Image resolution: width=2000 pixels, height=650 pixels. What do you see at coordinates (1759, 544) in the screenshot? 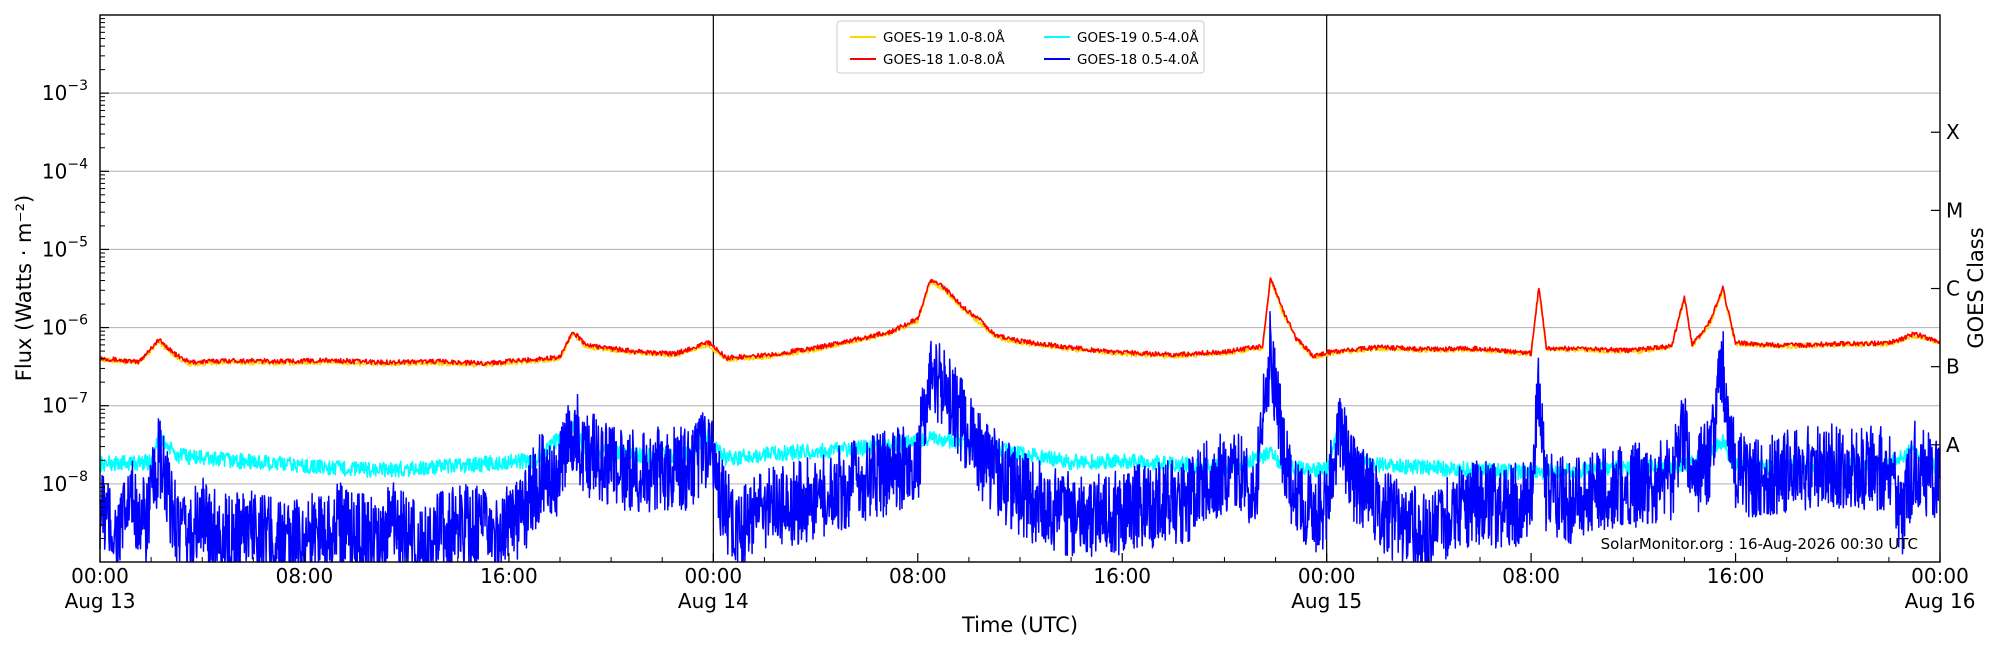
I see `footer-credit: SolarMonitor.org : 16-Aug-2026 00:30 UTC` at bounding box center [1759, 544].